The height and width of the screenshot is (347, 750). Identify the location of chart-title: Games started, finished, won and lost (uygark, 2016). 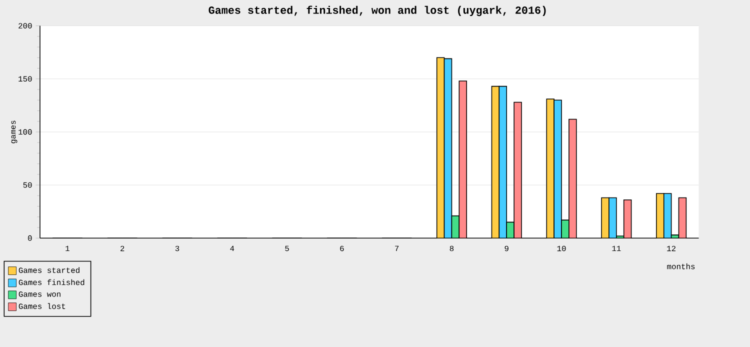
(377, 11).